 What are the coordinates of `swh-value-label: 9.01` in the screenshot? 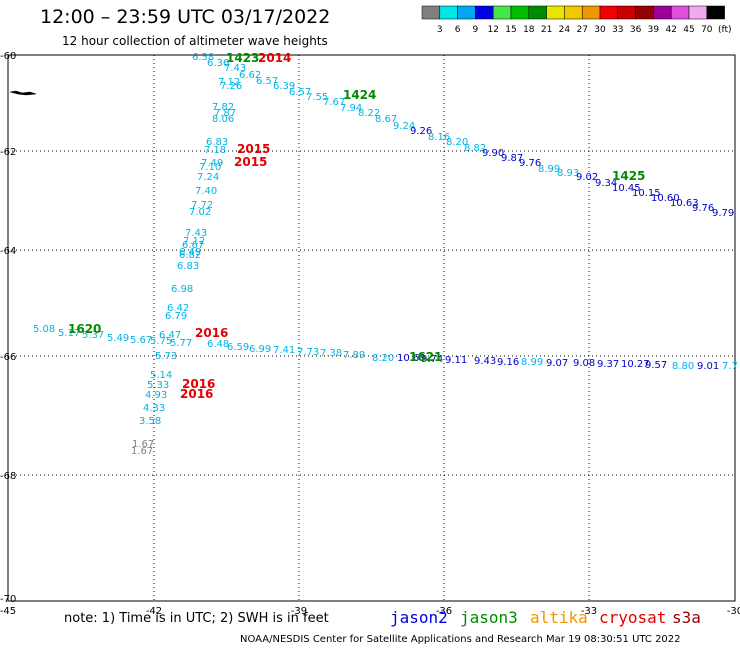 It's located at (708, 366).